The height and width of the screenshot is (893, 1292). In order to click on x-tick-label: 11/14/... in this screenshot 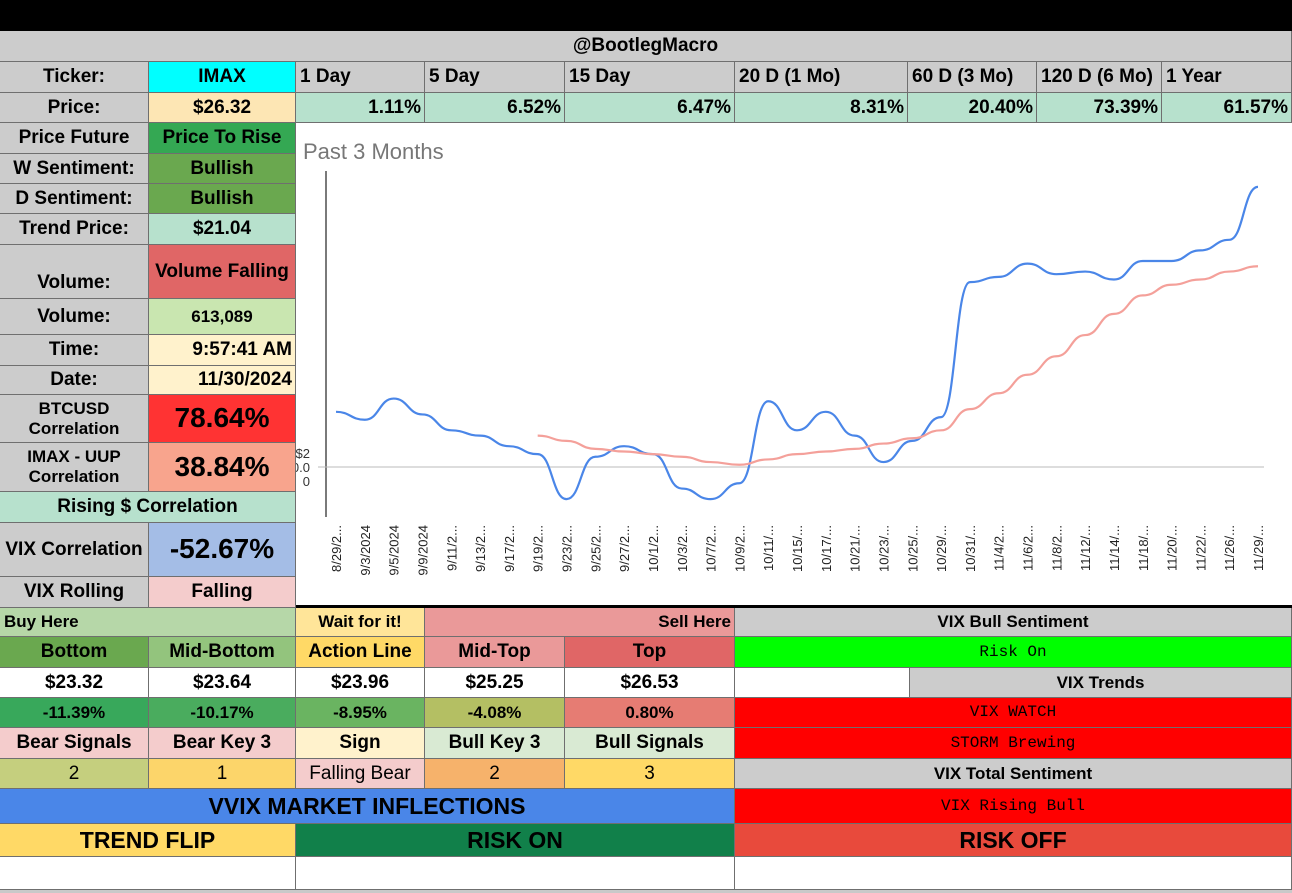, I will do `click(1114, 548)`.